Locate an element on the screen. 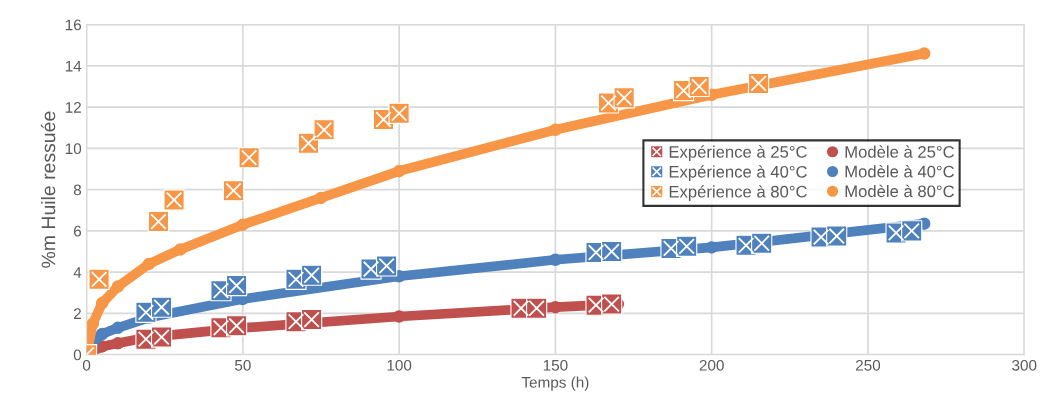  legend-label: Modèle à 25°C is located at coordinates (900, 151).